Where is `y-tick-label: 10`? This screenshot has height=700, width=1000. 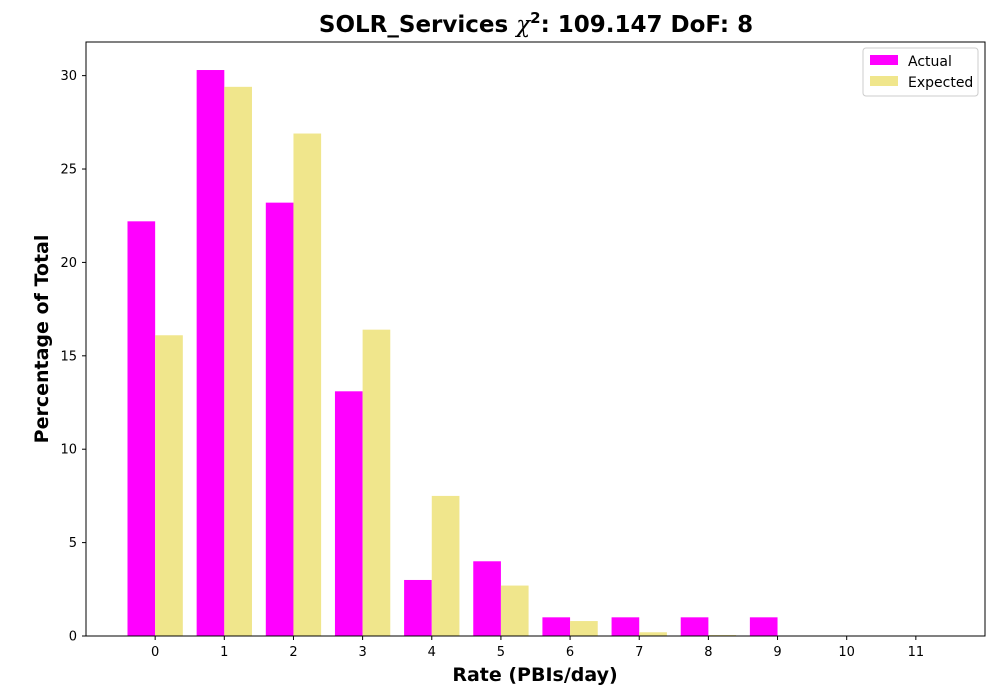
y-tick-label: 10 is located at coordinates (68, 450).